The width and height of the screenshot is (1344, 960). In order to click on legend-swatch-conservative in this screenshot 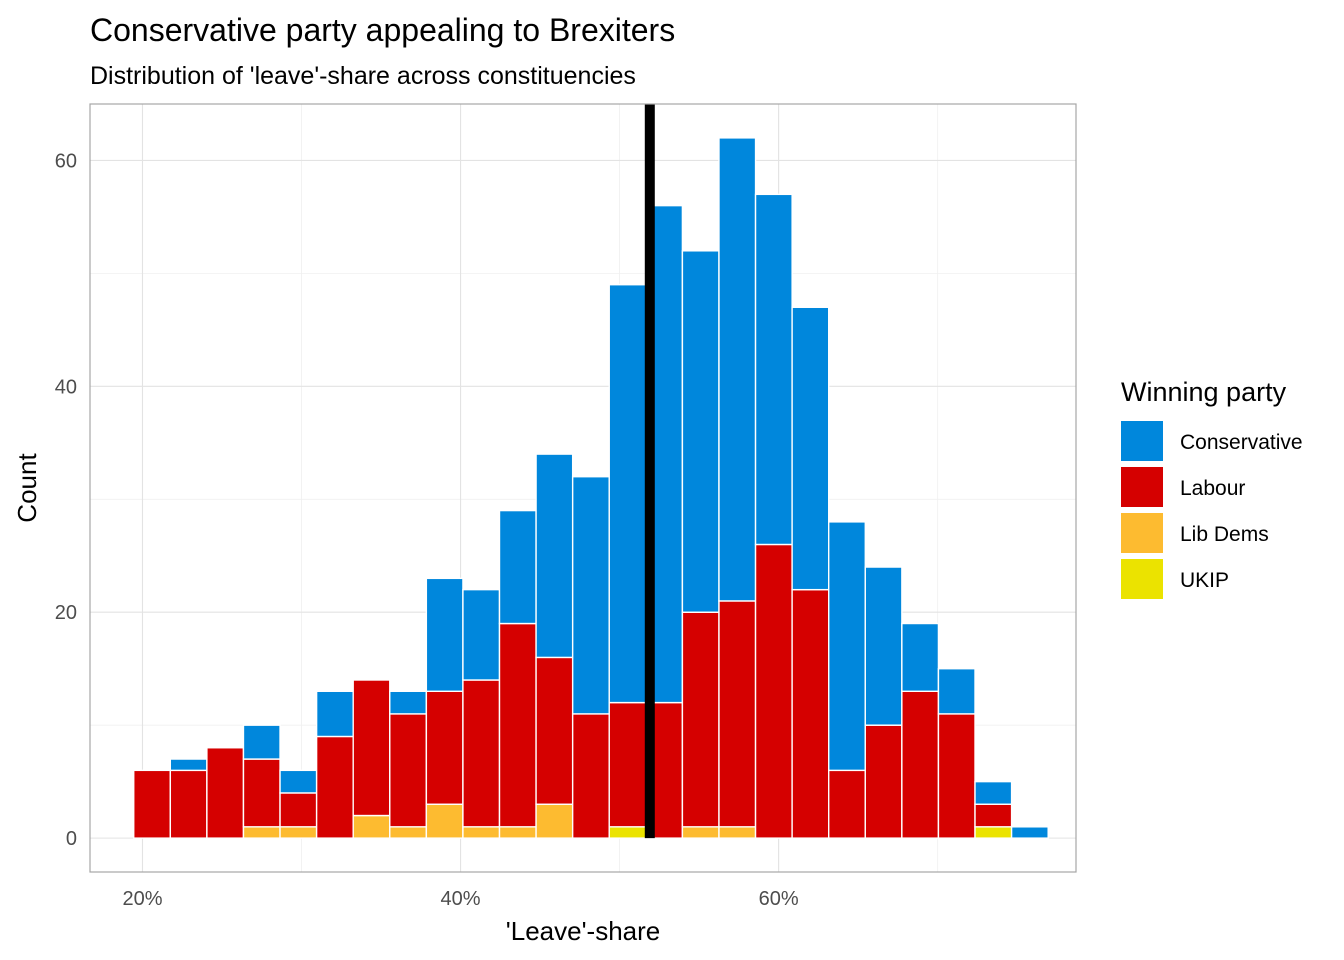, I will do `click(1142, 441)`.